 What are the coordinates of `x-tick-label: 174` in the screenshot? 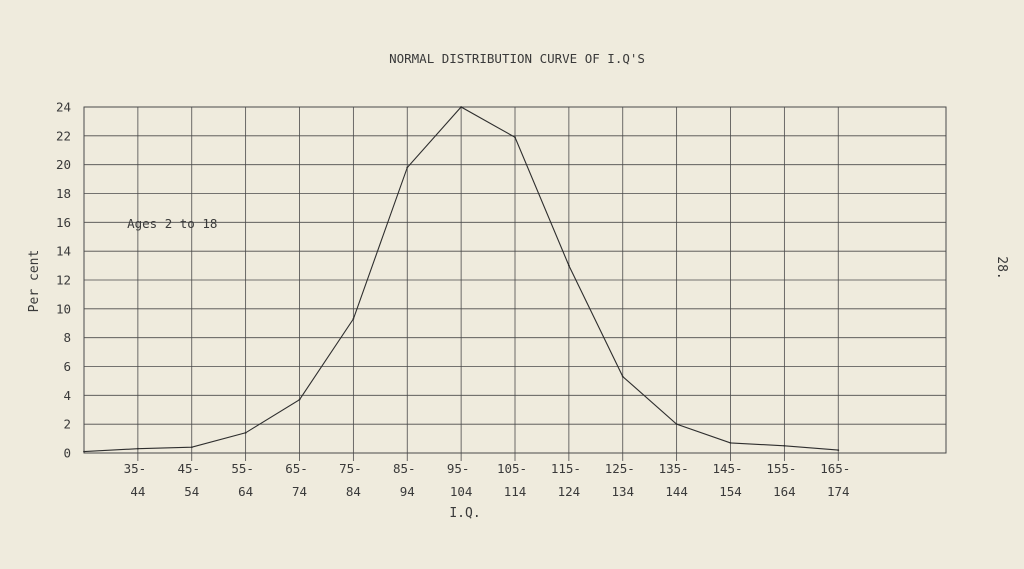 It's located at (838, 491).